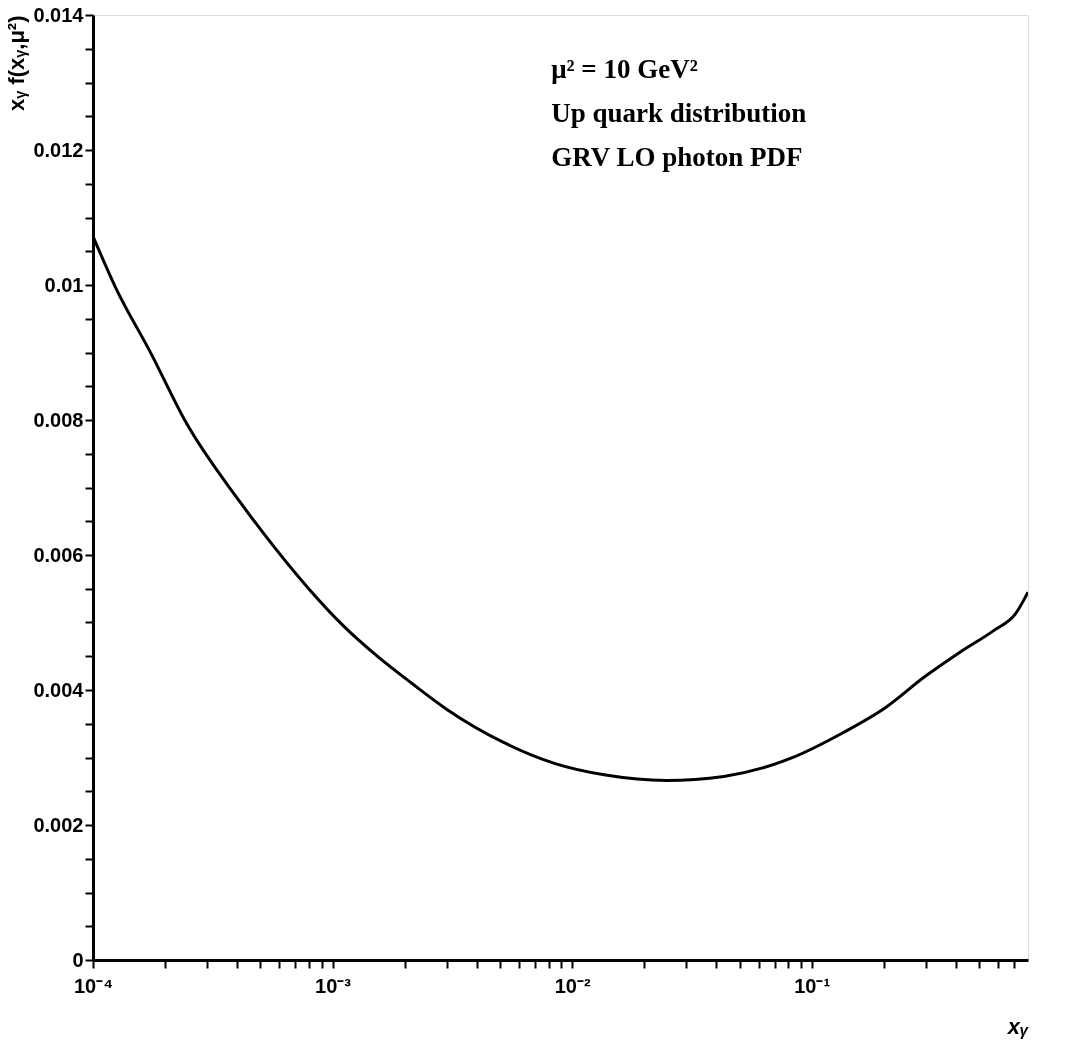 The image size is (1073, 1061). I want to click on y-tick-label: 0.01, so click(64, 284).